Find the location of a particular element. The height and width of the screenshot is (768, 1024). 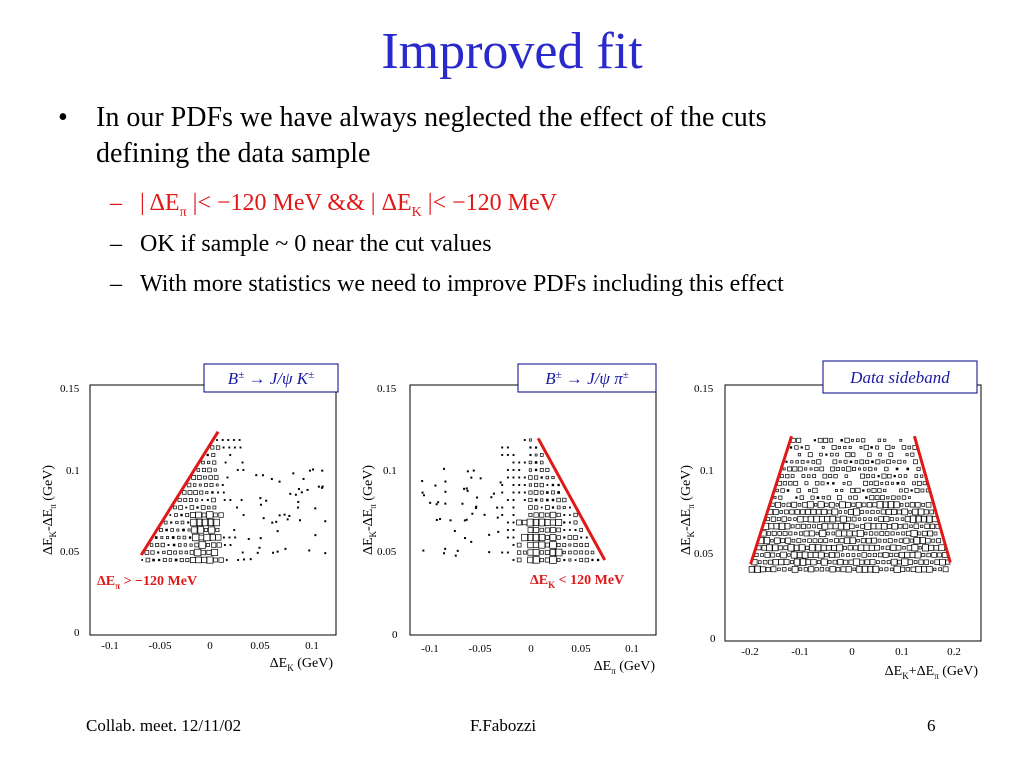

plot-1-label-text: B± → J/ψ K± is located at coordinates (271, 378).